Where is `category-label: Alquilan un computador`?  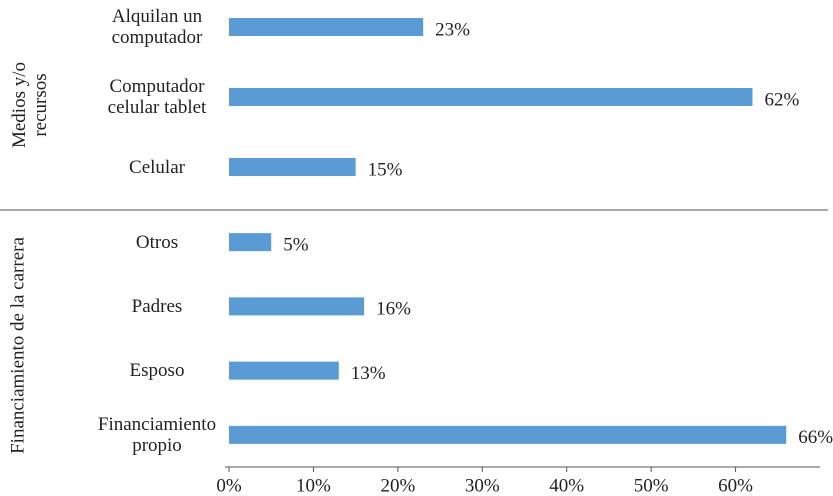
category-label: Alquilan un computador is located at coordinates (157, 27).